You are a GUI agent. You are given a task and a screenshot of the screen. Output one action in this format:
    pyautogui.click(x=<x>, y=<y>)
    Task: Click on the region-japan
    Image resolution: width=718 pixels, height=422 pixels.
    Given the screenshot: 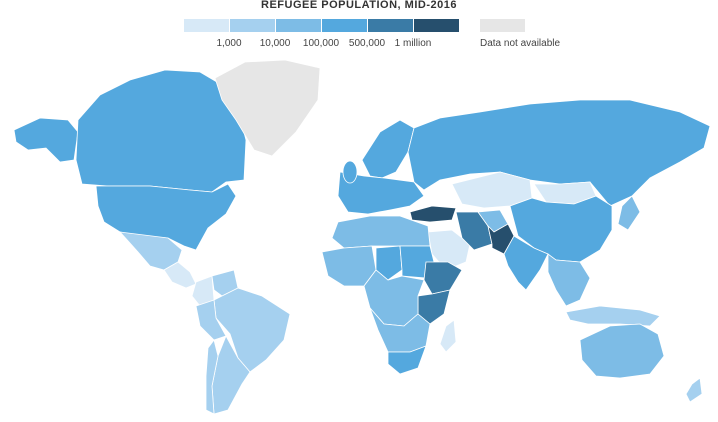 What is the action you would take?
    pyautogui.click(x=629, y=213)
    